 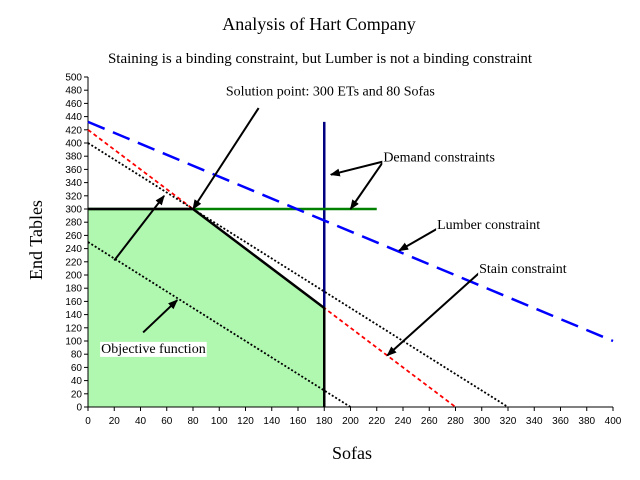 What do you see at coordinates (73, 117) in the screenshot?
I see `y-tick-label: 440` at bounding box center [73, 117].